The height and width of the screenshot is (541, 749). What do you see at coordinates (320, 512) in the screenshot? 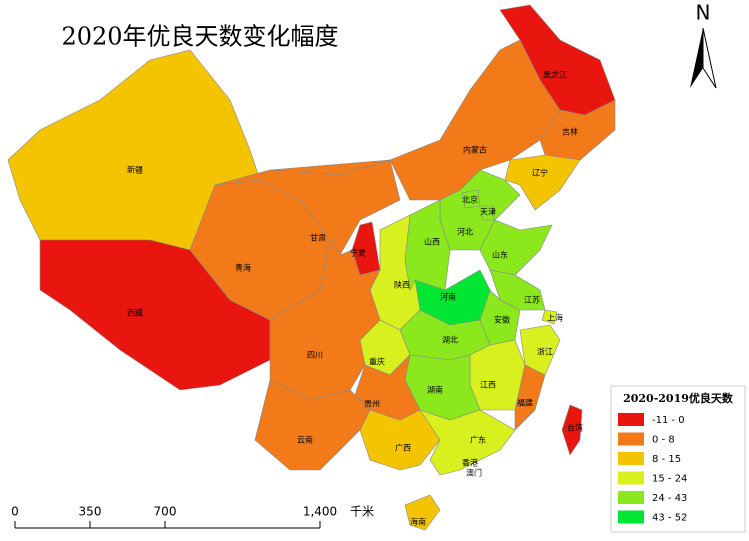
I see `scale-label: 1,400` at bounding box center [320, 512].